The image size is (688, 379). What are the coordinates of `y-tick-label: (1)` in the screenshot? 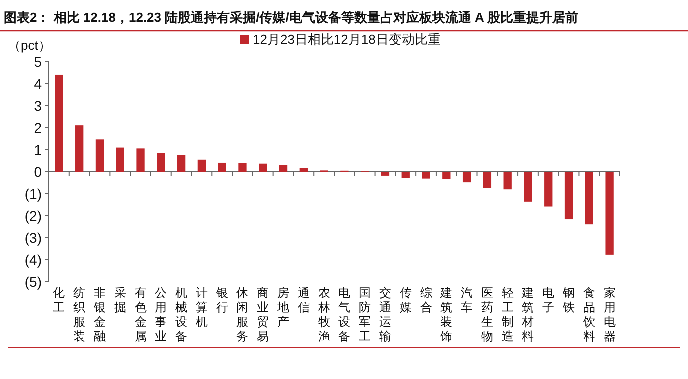 It's located at (33, 194).